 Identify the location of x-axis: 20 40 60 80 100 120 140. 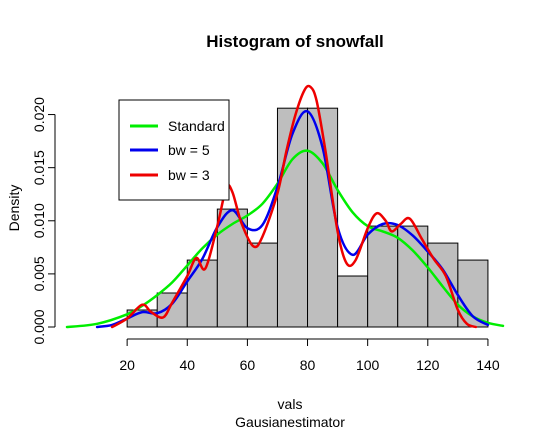
(309, 355).